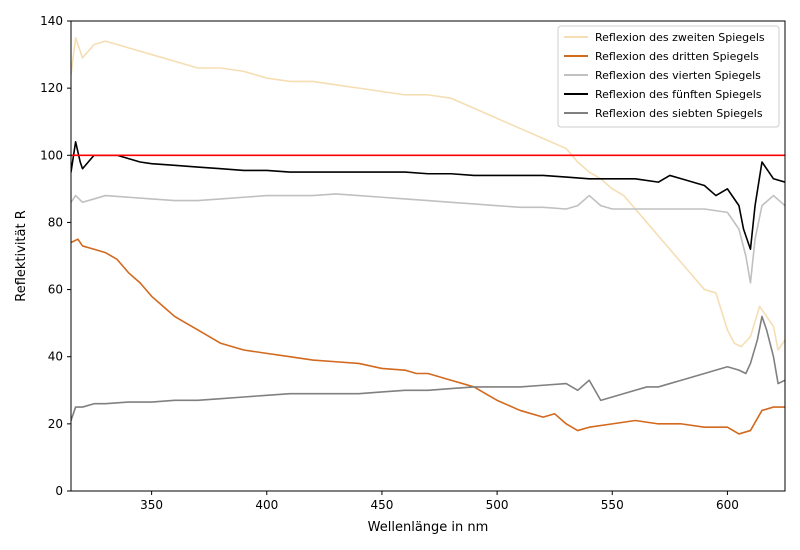  I want to click on legend-label-1: Reflexion des zweiten Spiegels, so click(680, 37).